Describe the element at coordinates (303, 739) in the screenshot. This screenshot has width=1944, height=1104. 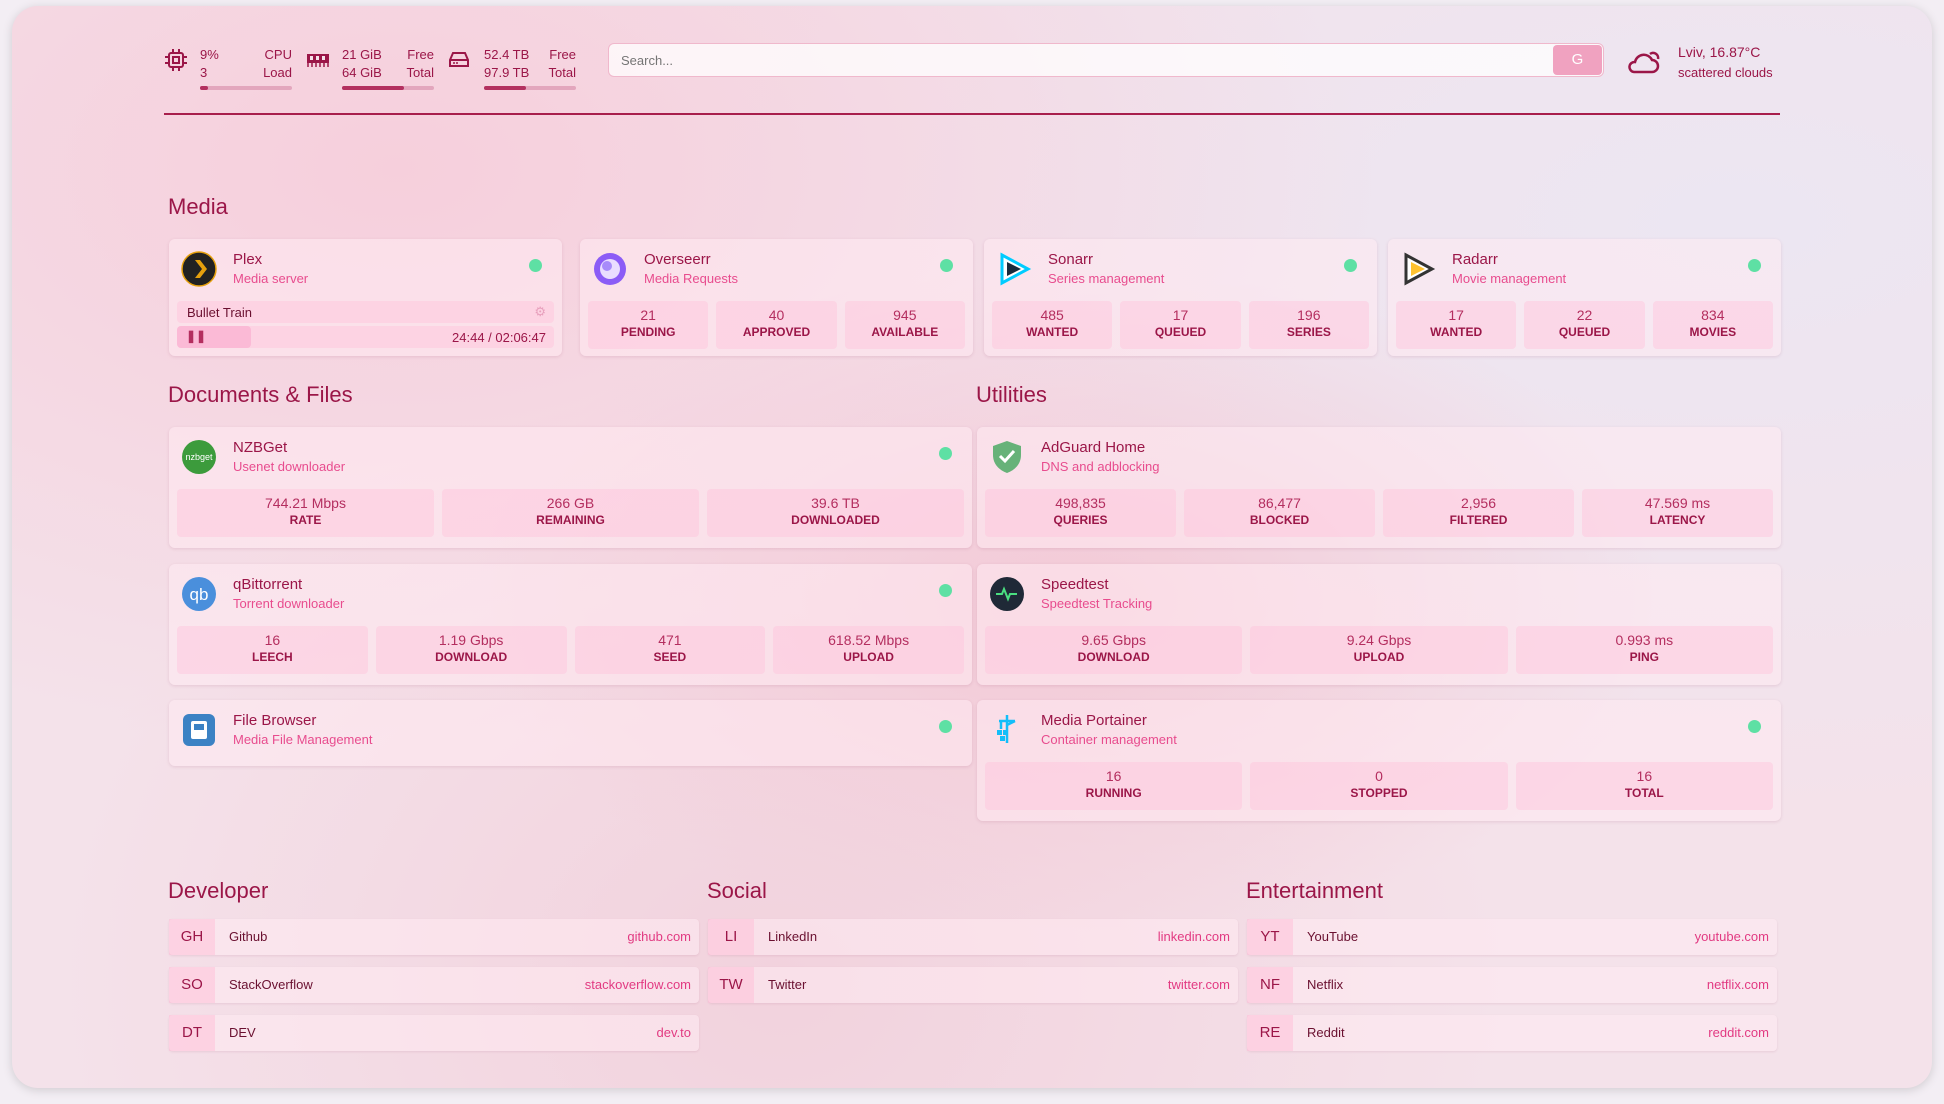
I see `service-description: Media File Management` at that location.